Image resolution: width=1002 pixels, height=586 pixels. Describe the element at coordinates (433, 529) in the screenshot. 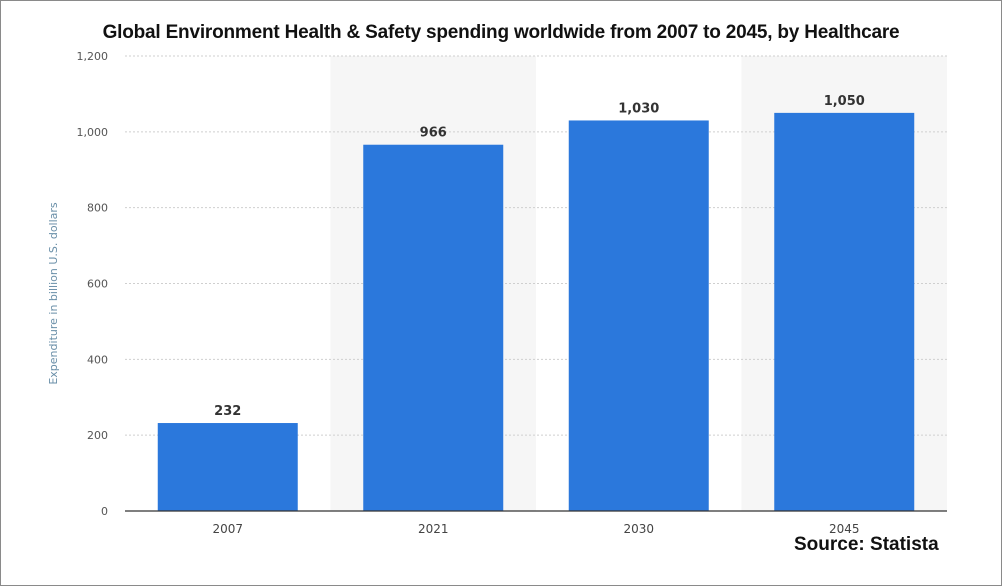

I see `x-tick-label: 2021` at that location.